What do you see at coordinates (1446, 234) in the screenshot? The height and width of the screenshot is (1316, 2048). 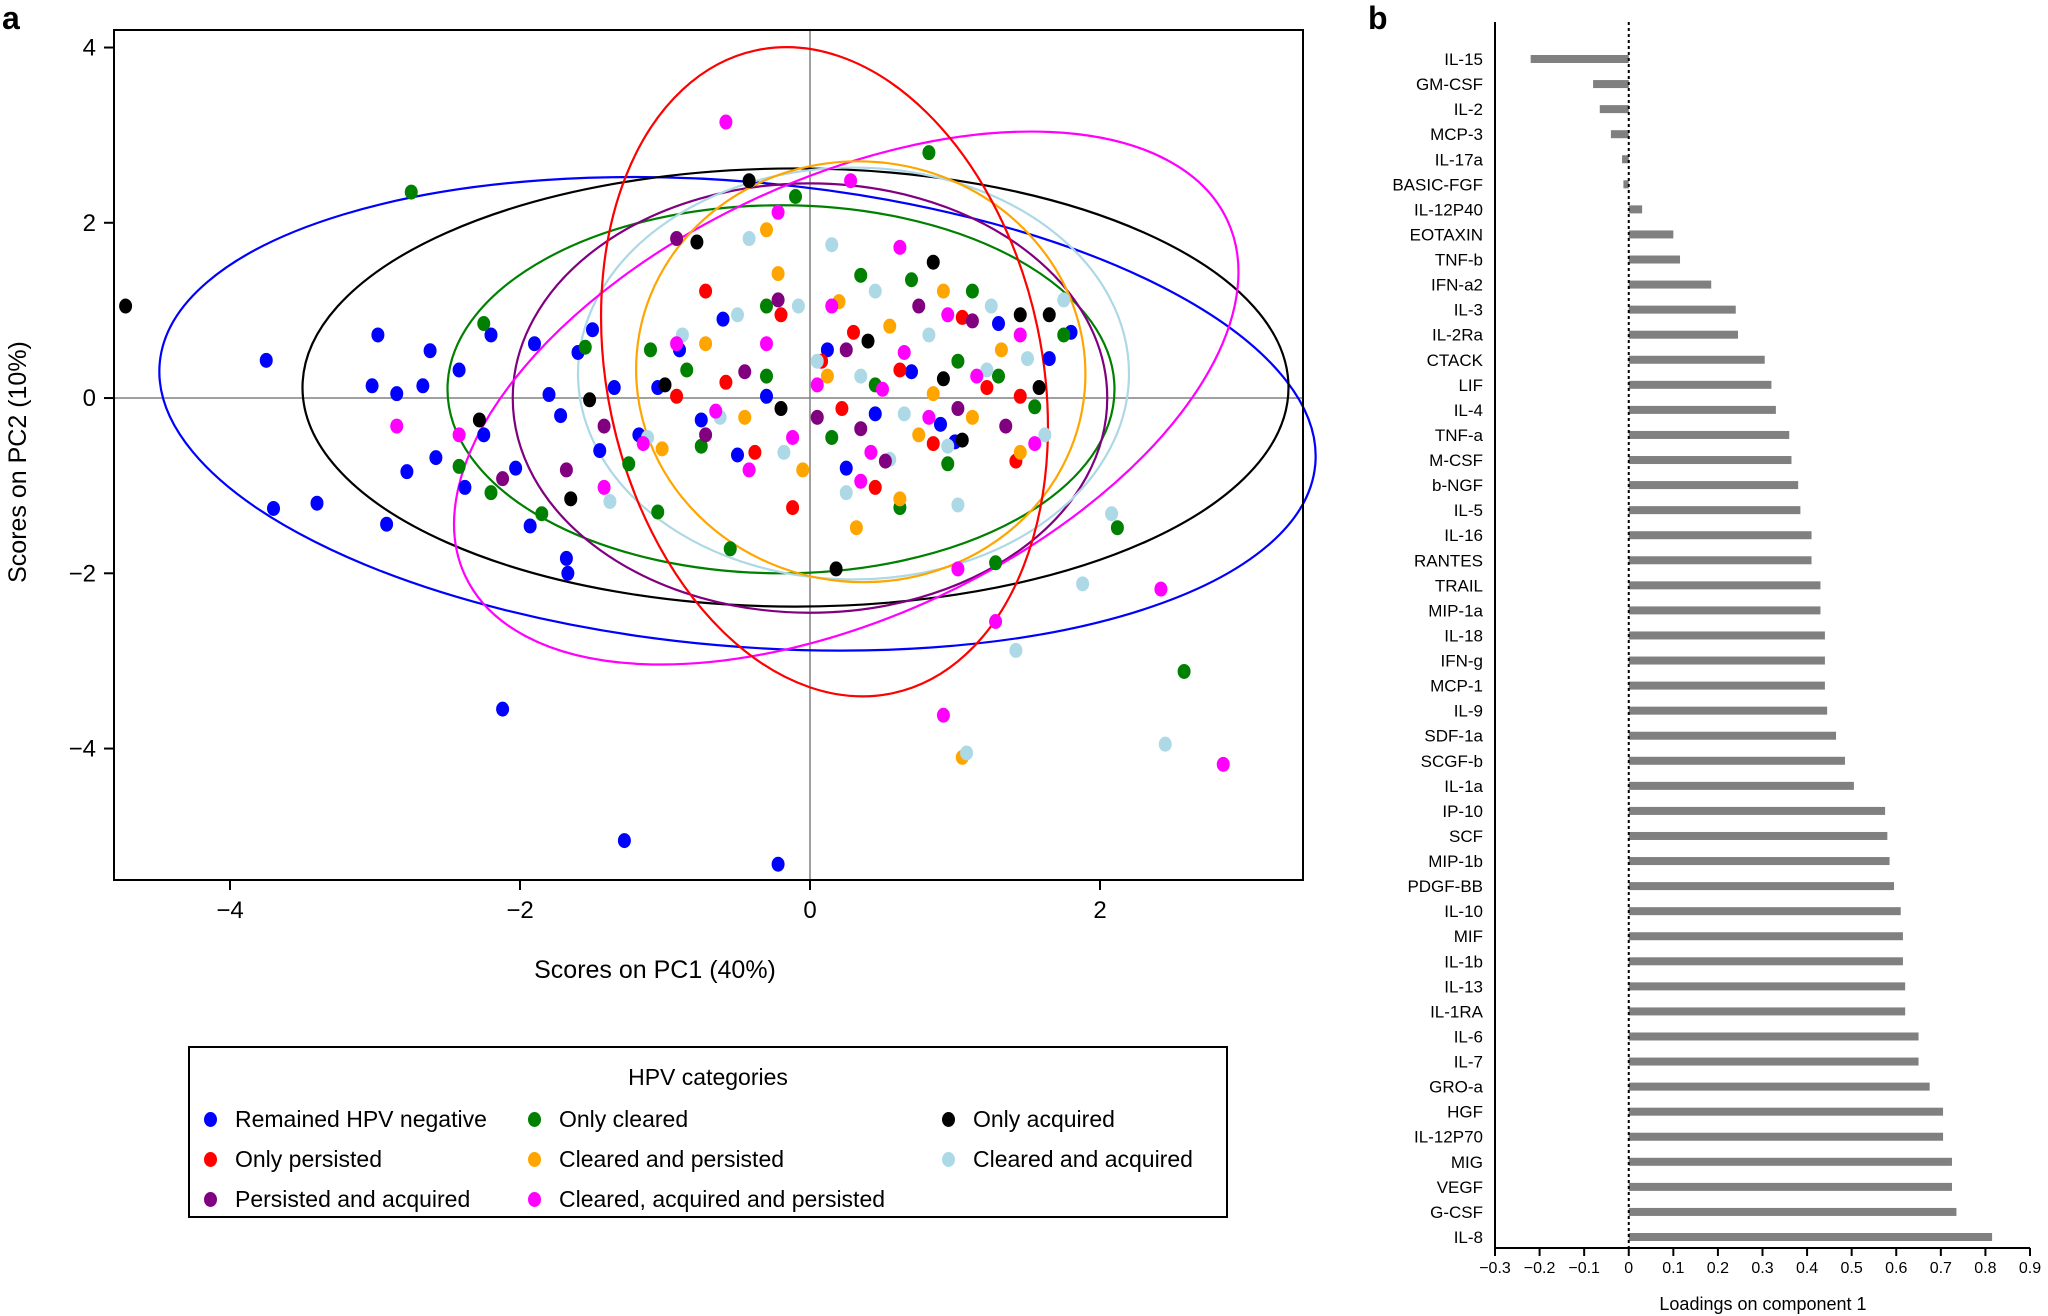 I see `category-label: EOTAXIN` at bounding box center [1446, 234].